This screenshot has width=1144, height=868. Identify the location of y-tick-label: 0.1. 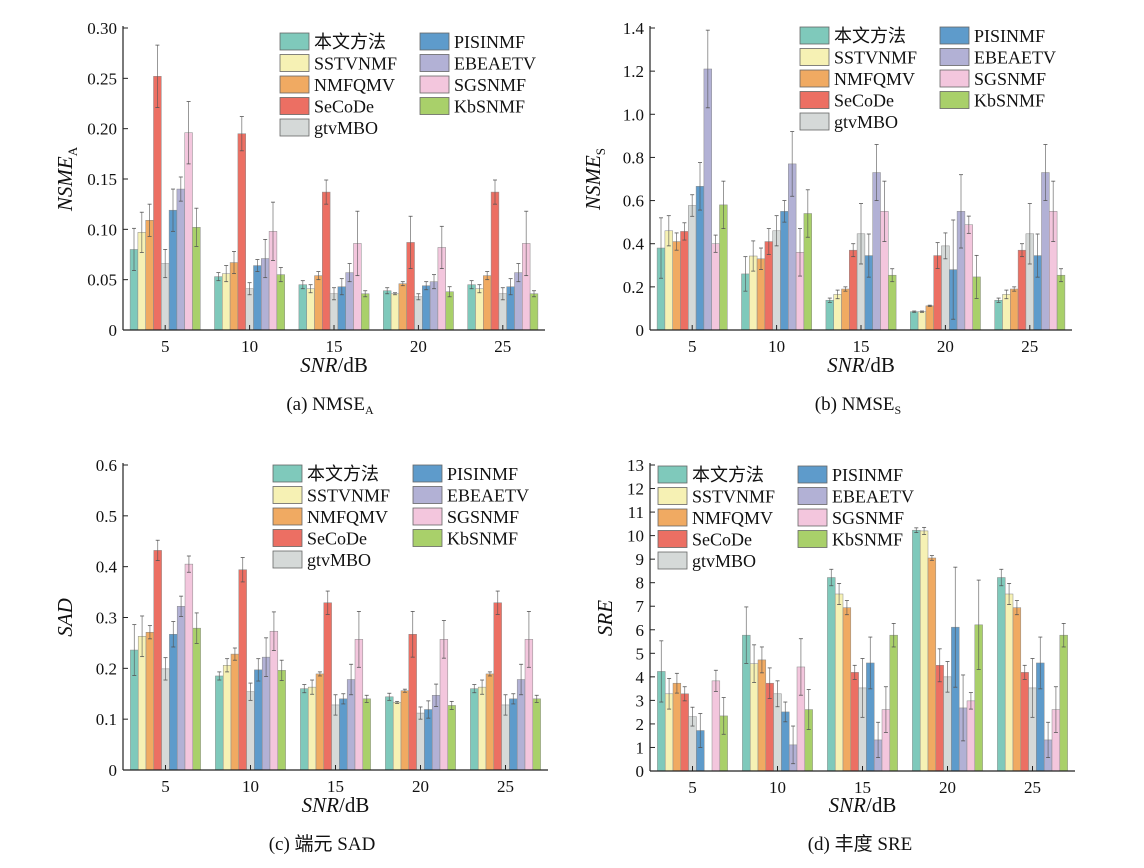
(106, 719).